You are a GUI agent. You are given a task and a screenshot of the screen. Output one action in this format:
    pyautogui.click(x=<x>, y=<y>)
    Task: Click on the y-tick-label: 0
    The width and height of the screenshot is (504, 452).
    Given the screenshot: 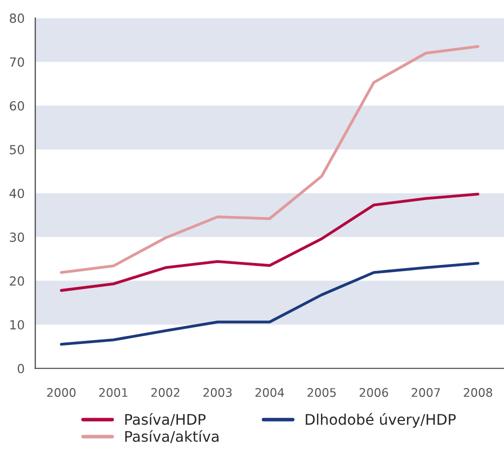 What is the action you would take?
    pyautogui.click(x=21, y=369)
    